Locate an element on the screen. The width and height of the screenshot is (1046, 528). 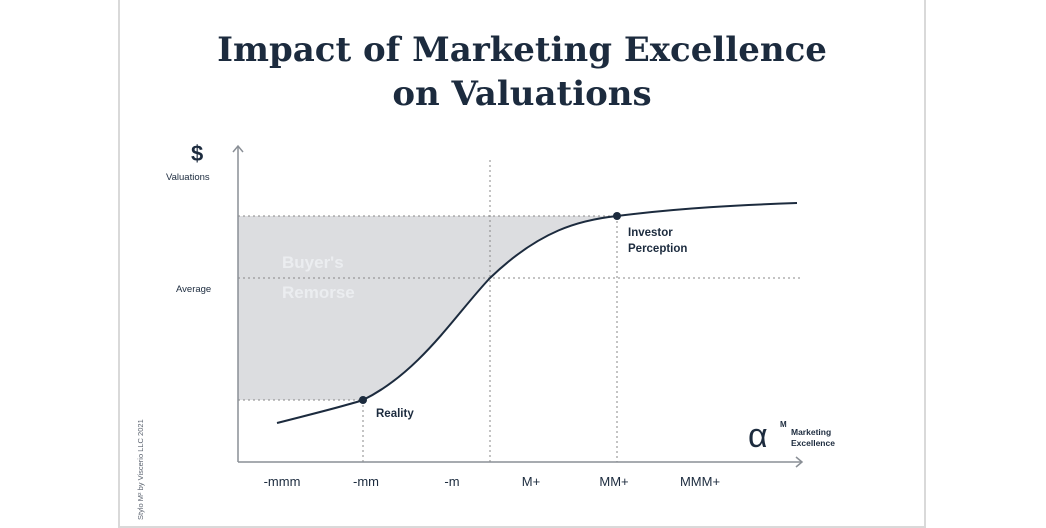
x-tick-label: -m is located at coordinates (451, 481).